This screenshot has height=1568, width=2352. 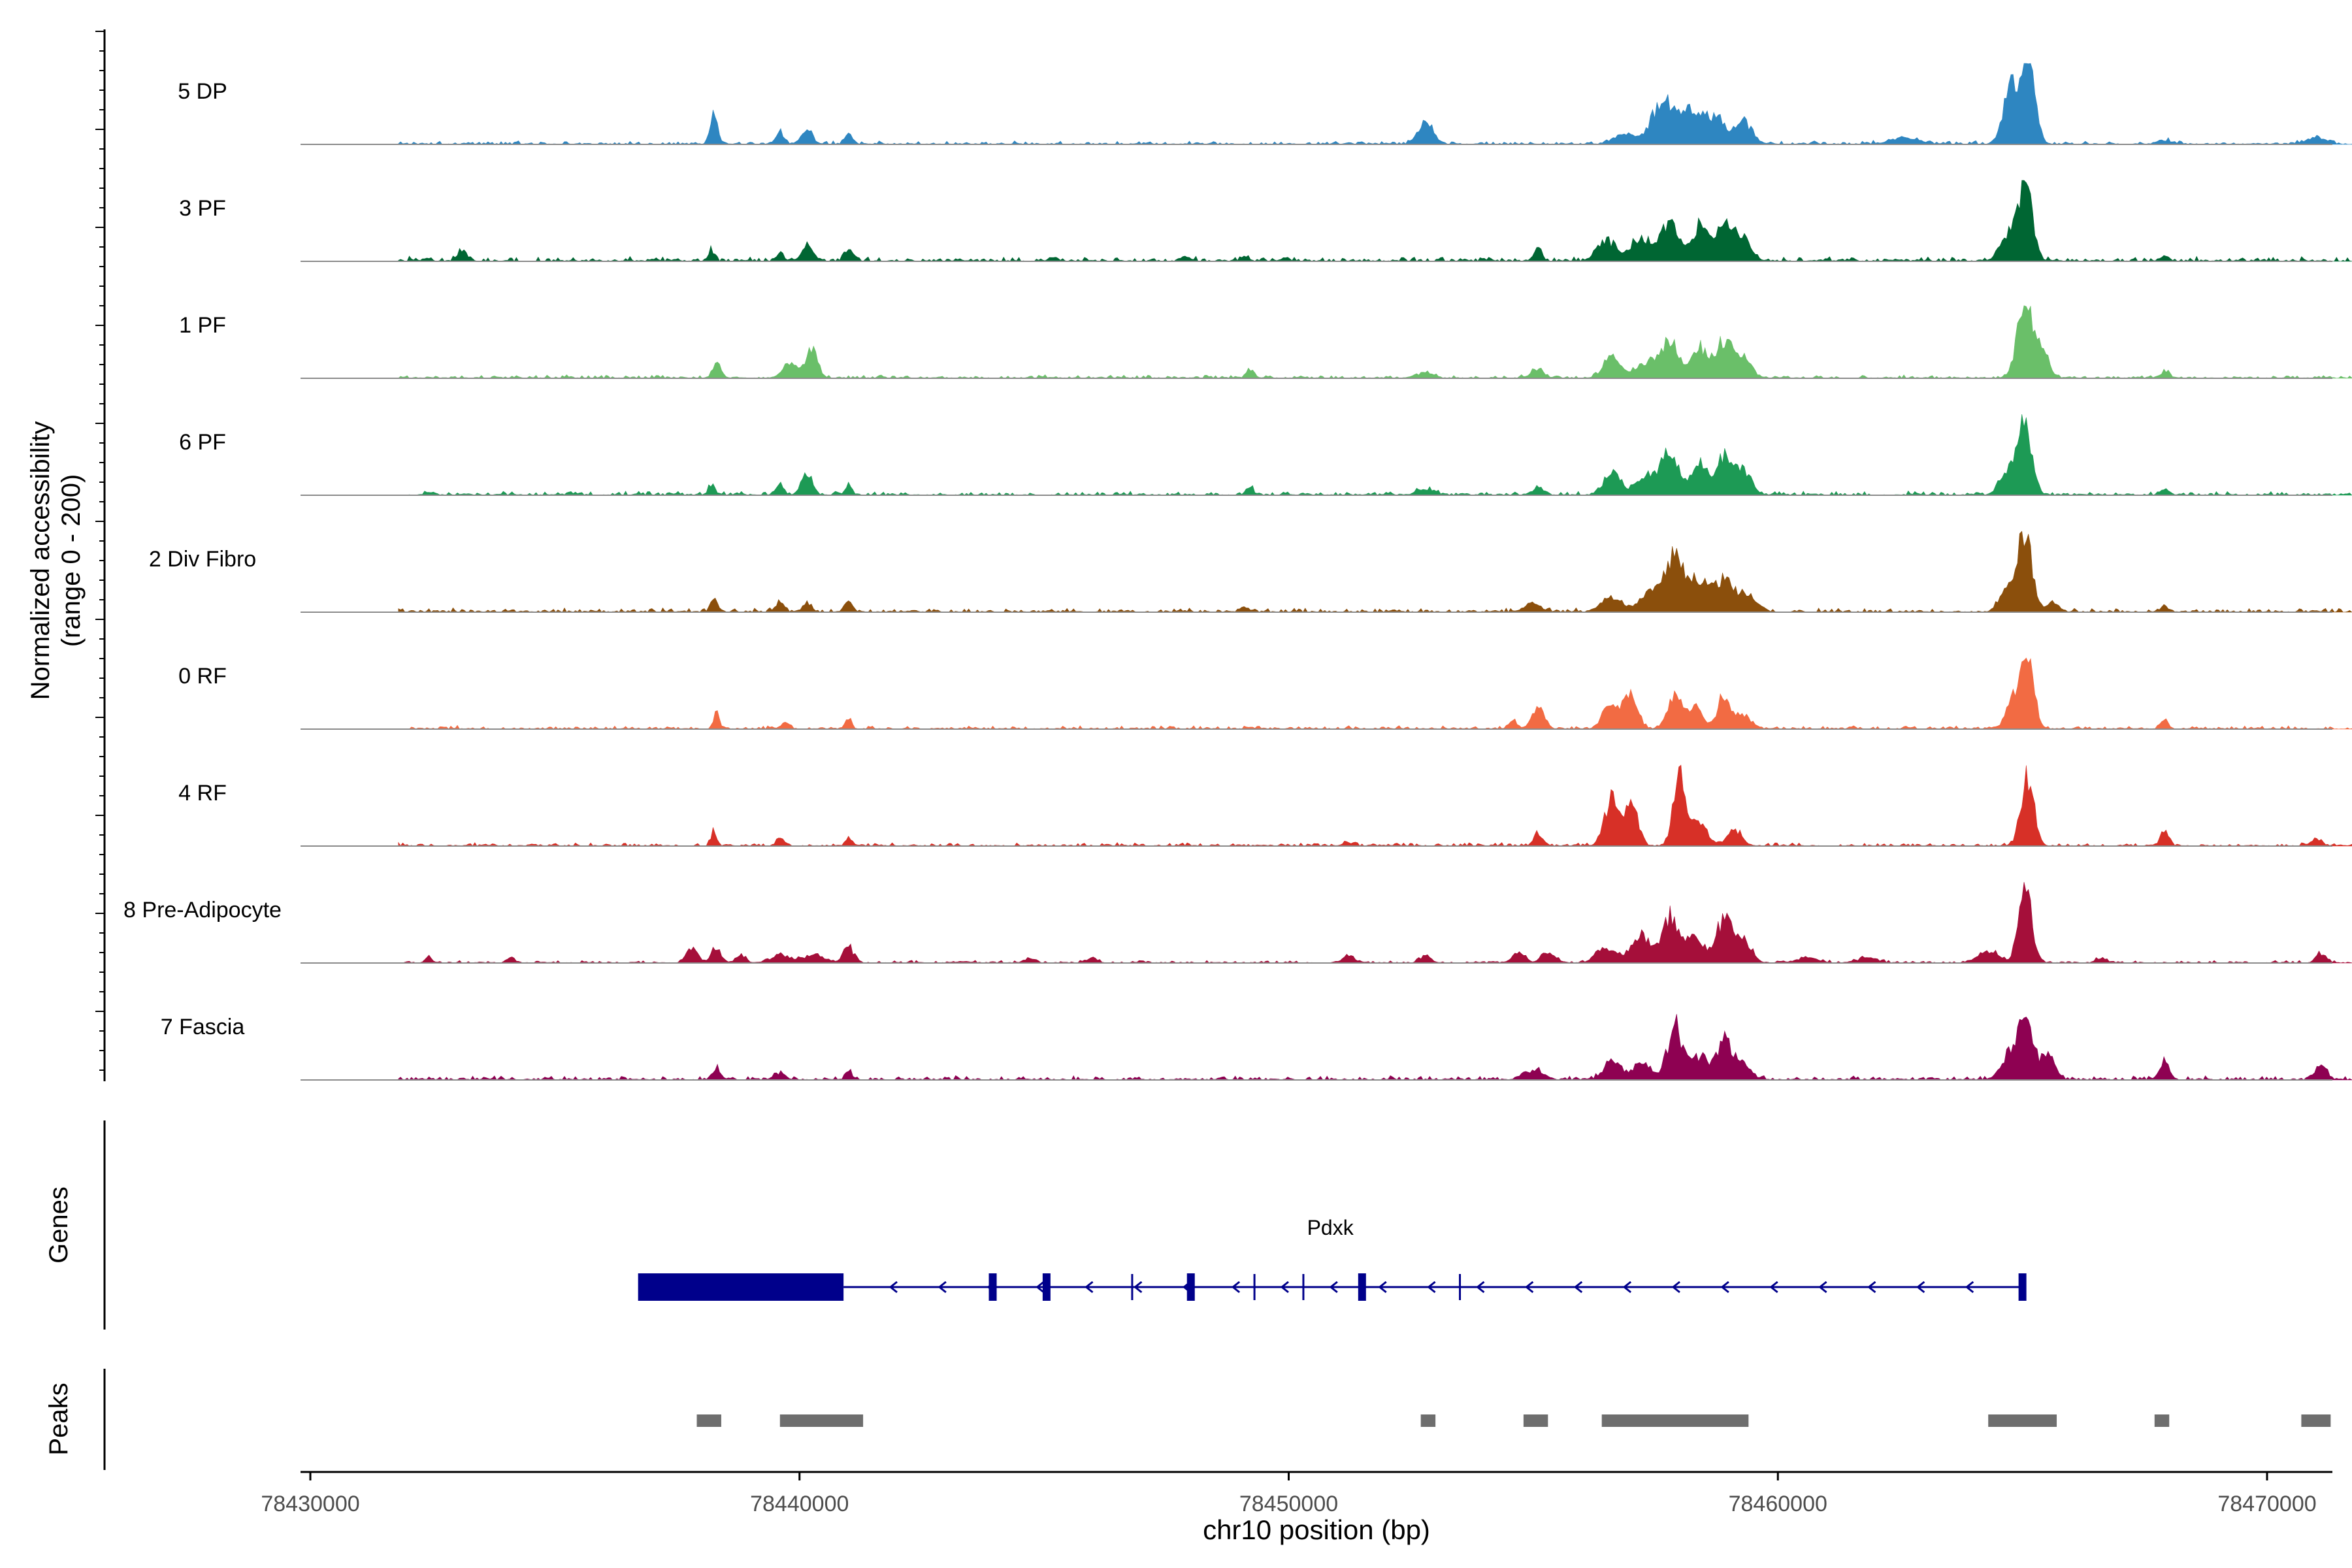 I want to click on track-6-pf: 6 PF, so click(x=1265, y=455).